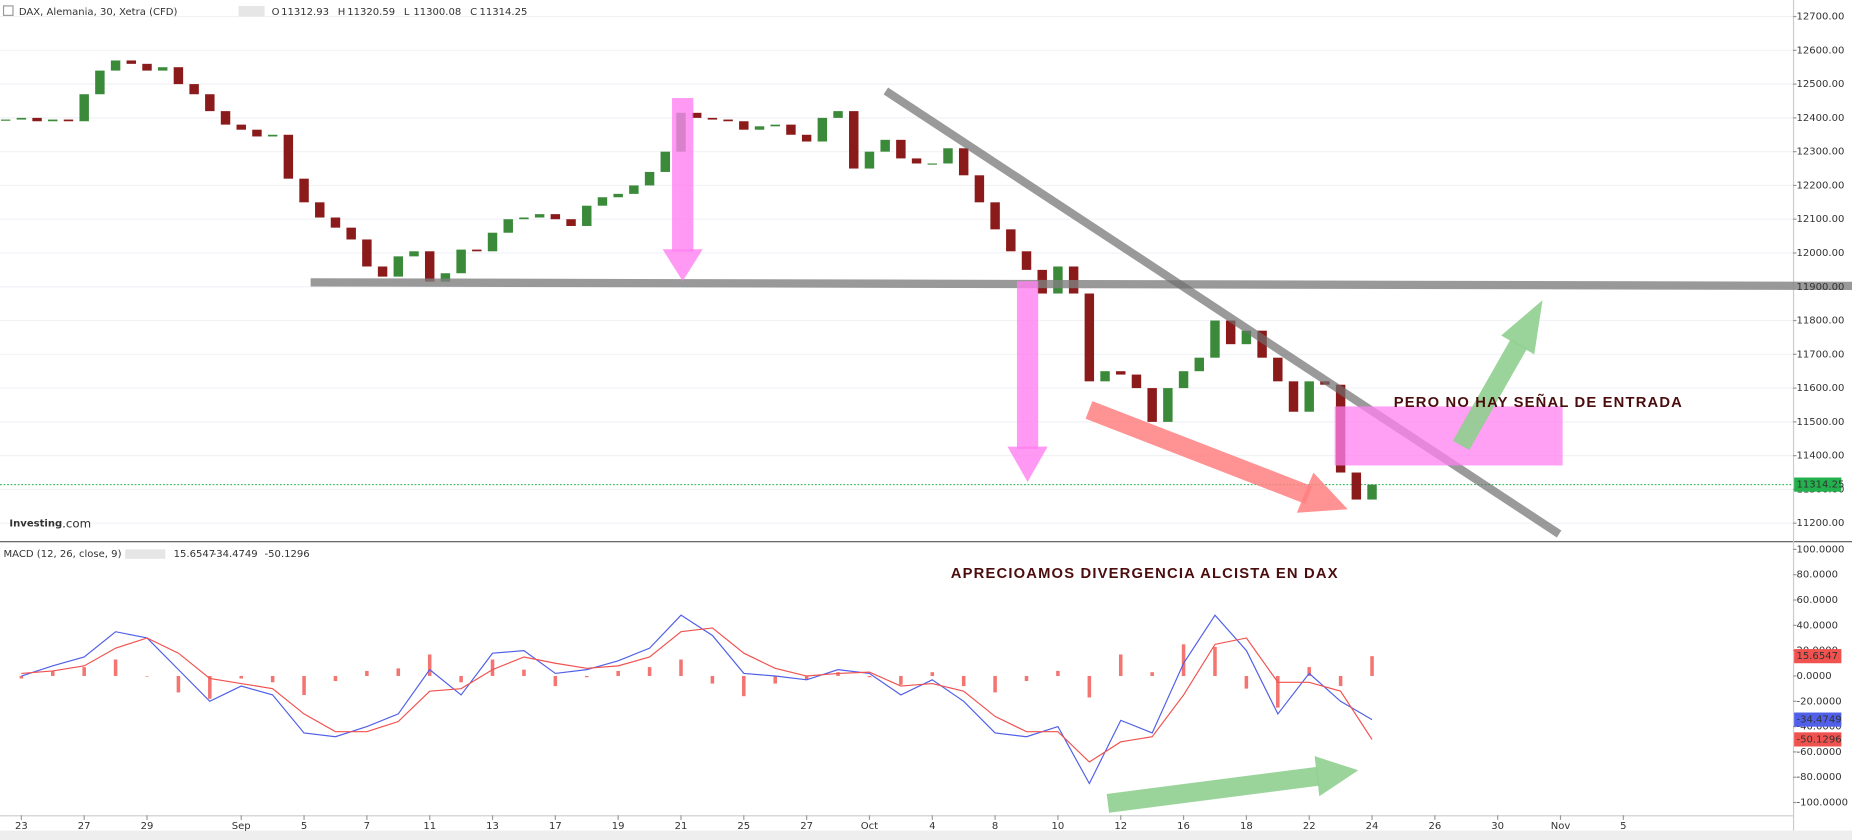 The width and height of the screenshot is (1852, 840). Describe the element at coordinates (1820, 321) in the screenshot. I see `y-tick-label: 11800.00` at that location.